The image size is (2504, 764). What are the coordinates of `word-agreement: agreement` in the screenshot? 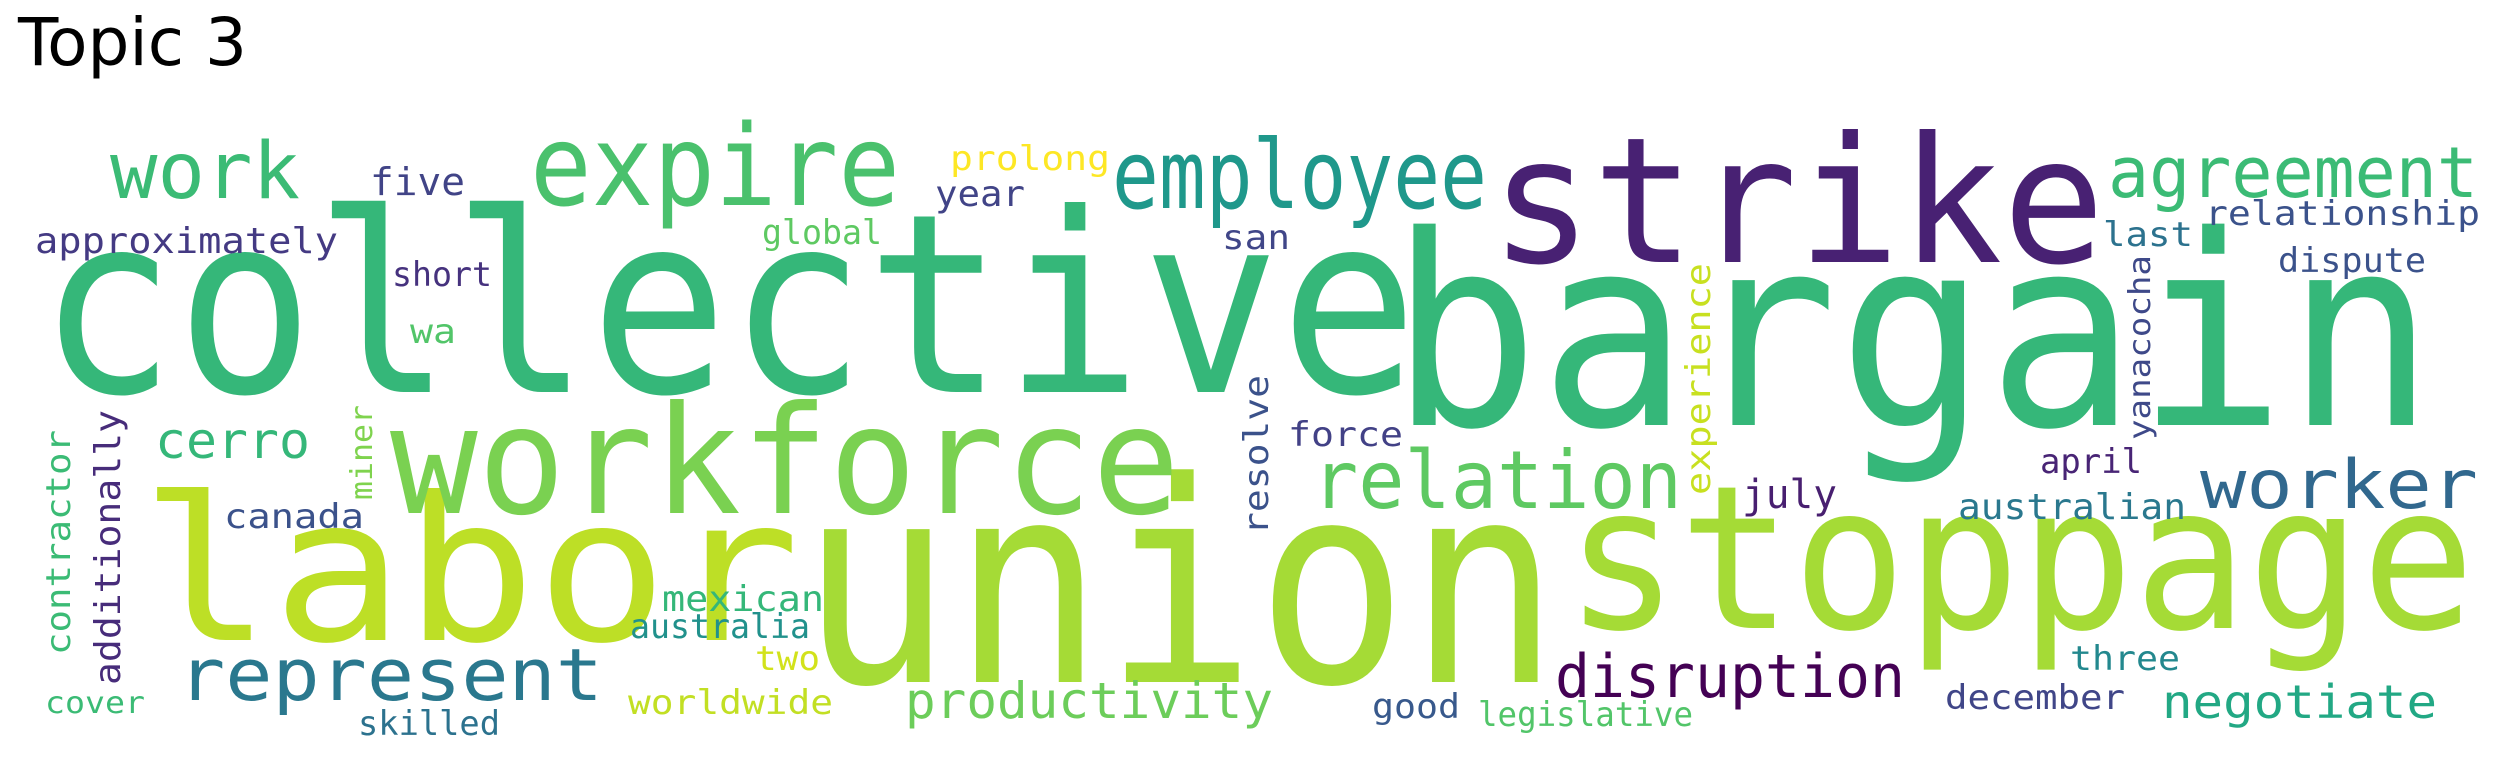 It's located at (2293, 173).